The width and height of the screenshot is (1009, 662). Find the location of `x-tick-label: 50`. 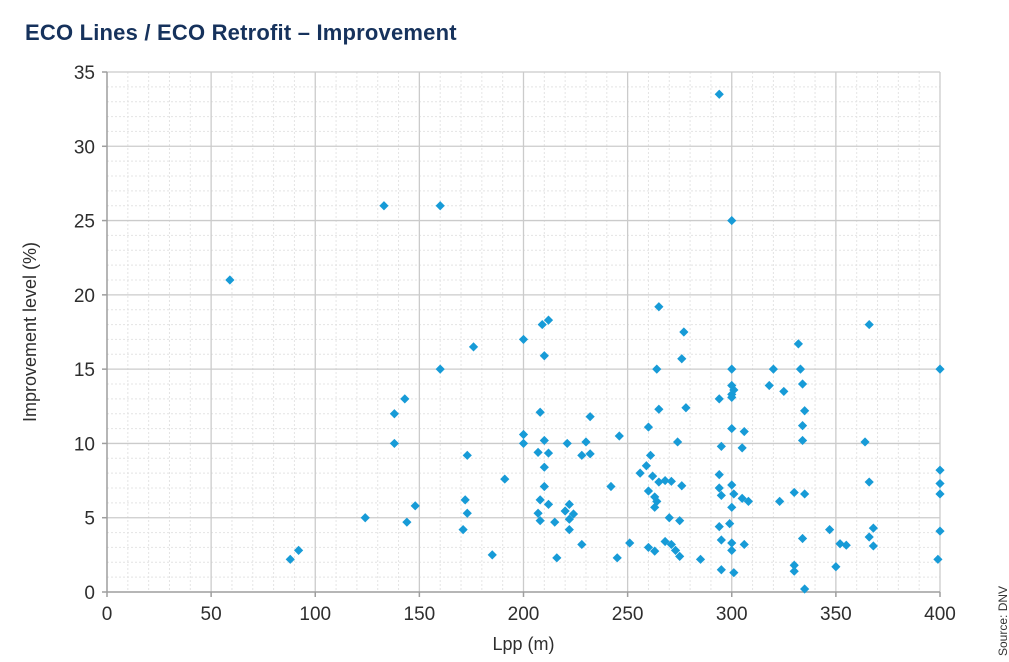

x-tick-label: 50 is located at coordinates (211, 614).